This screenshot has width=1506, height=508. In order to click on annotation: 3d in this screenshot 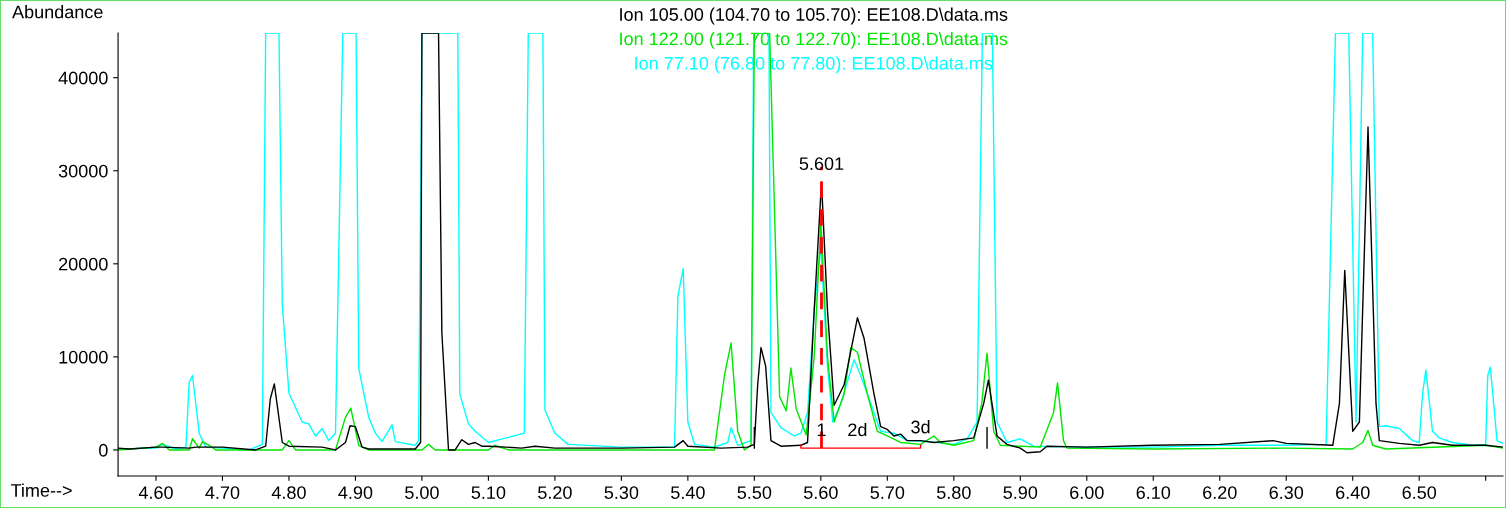, I will do `click(920, 427)`.